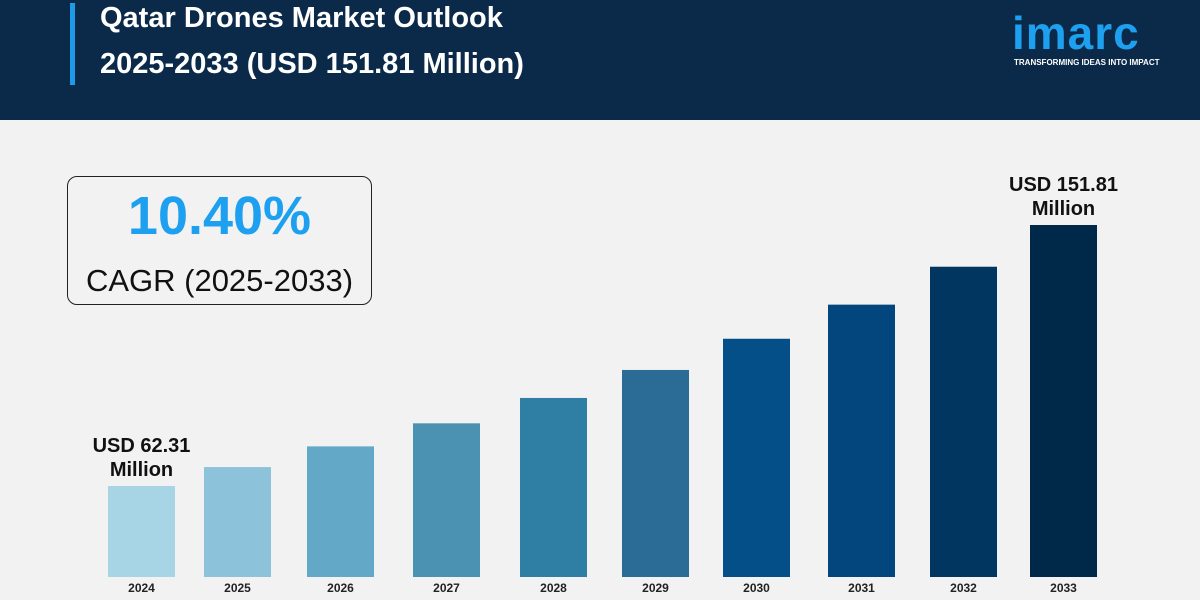 This screenshot has width=1200, height=600. I want to click on bar-2024, so click(141, 531).